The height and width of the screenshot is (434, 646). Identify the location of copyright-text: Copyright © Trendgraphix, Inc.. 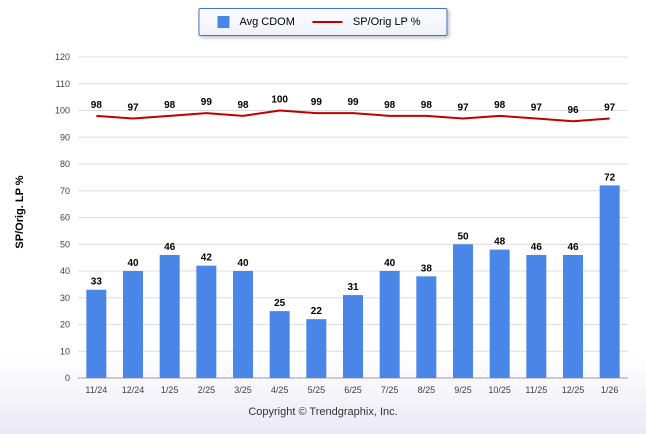
(323, 412).